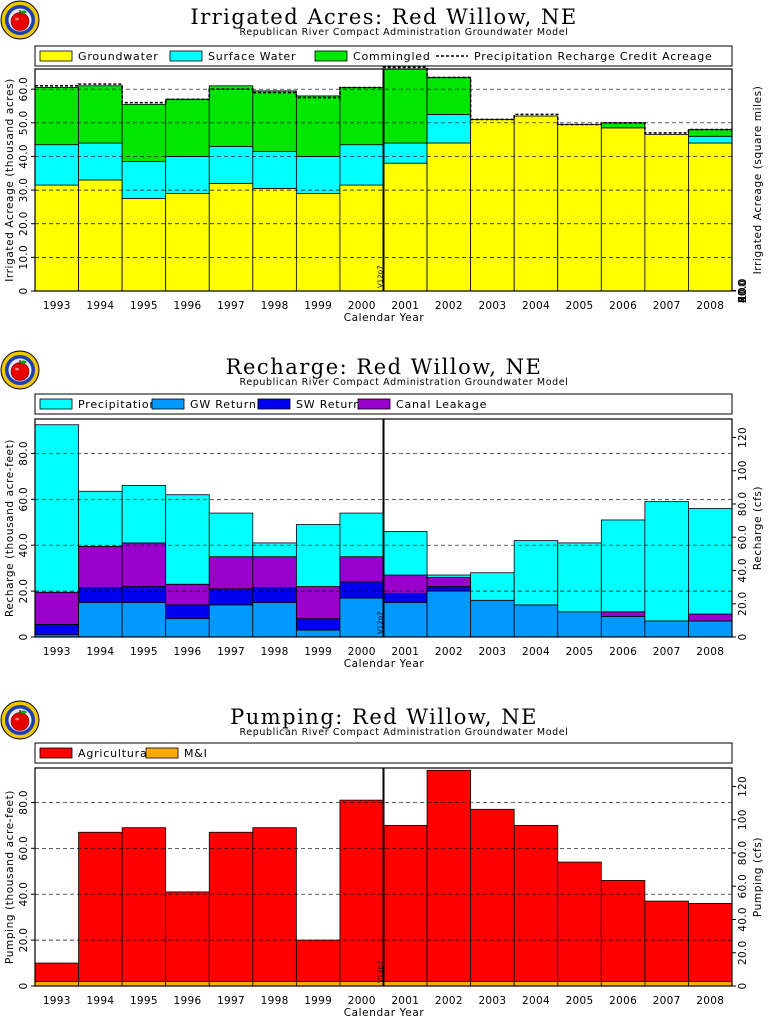 This screenshot has height=1024, width=768. I want to click on bar-2008-surface-water, so click(710, 139).